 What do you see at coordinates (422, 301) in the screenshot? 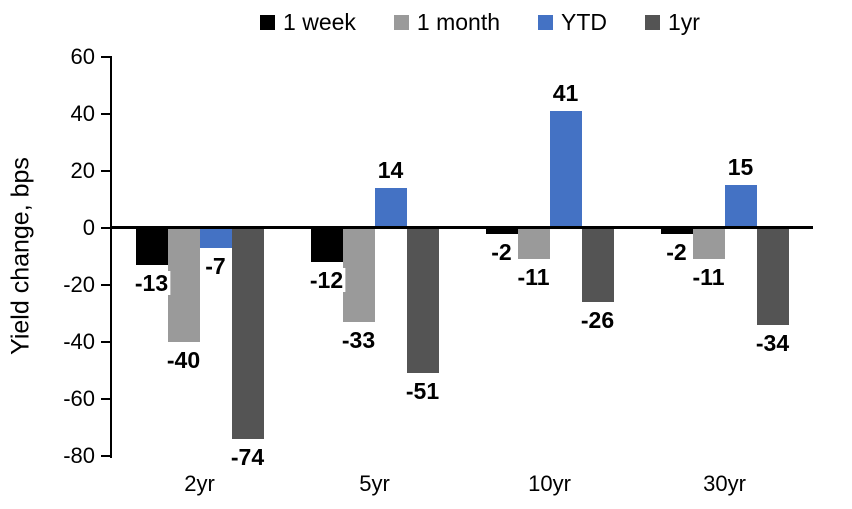
I see `bar-1yr-5yr` at bounding box center [422, 301].